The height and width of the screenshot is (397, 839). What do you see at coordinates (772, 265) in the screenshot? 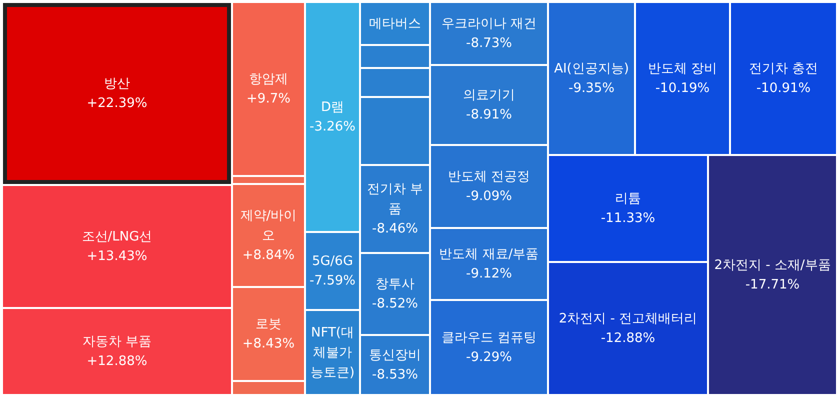
I see `category-label: 2차전지 - 소재/부품` at bounding box center [772, 265].